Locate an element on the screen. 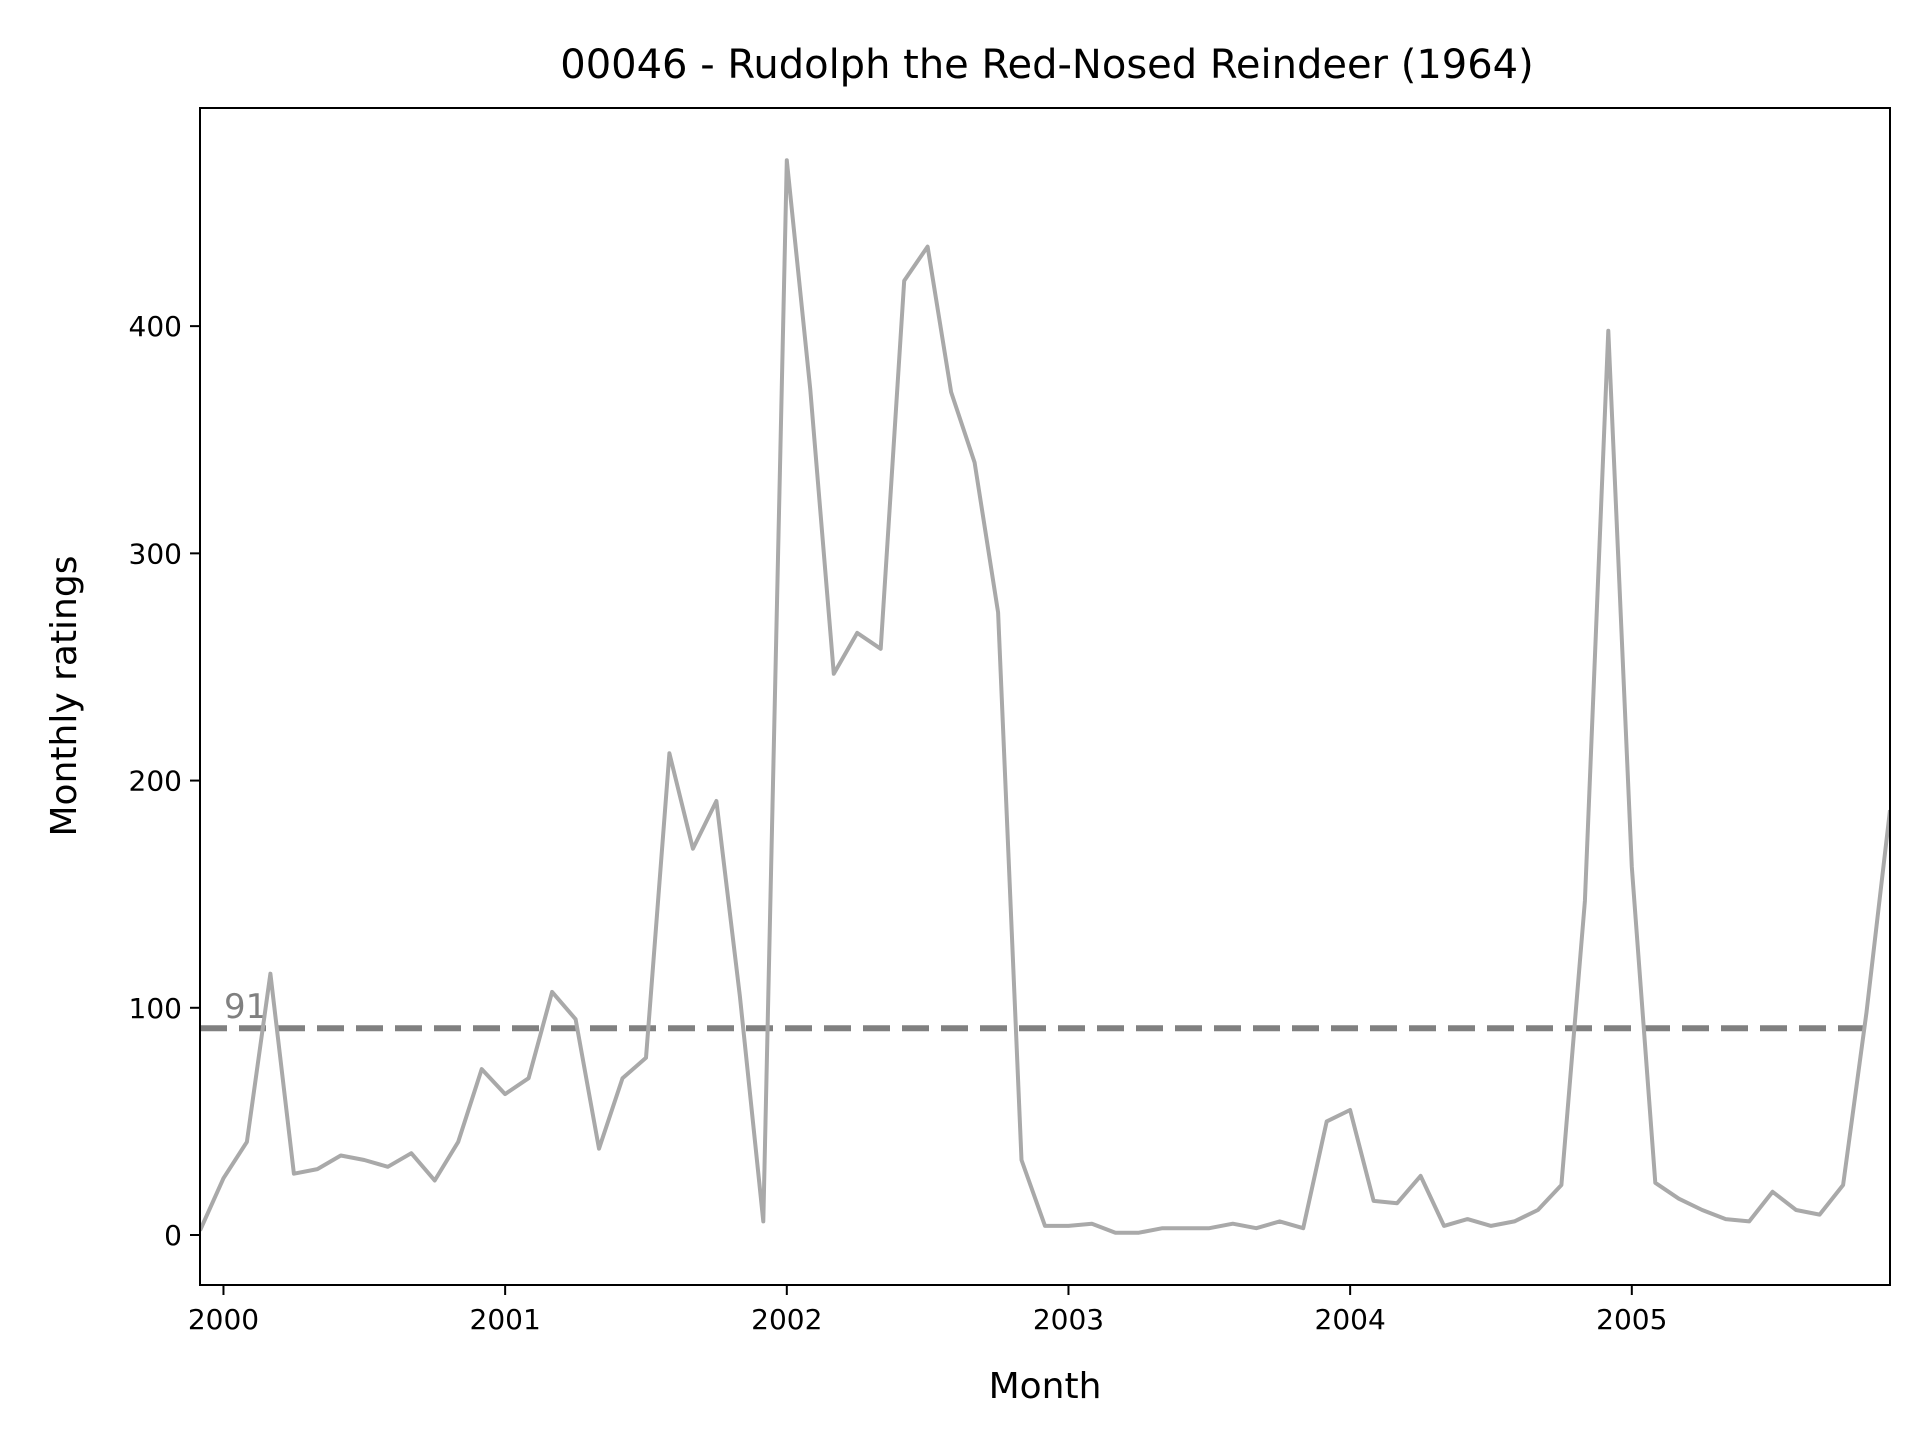  x-tick-label: 2000 is located at coordinates (223, 1319).